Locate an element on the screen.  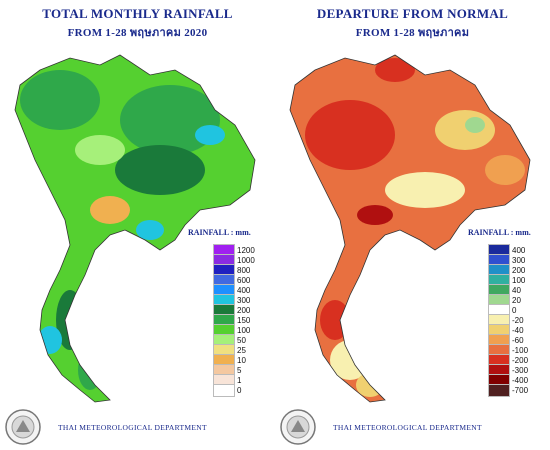
departure-legend-label: -20 is located at coordinates (518, 320).